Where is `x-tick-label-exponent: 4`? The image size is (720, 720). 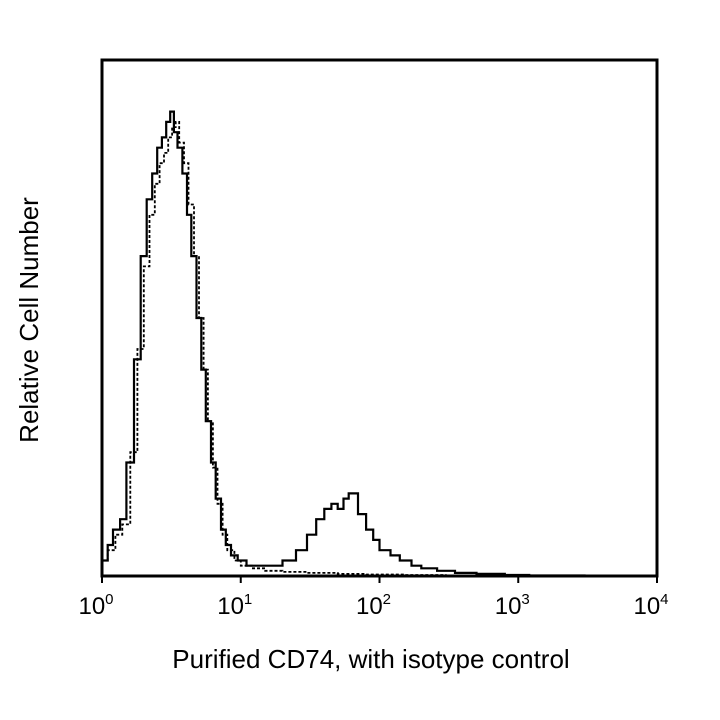
x-tick-label-exponent: 4 is located at coordinates (664, 599).